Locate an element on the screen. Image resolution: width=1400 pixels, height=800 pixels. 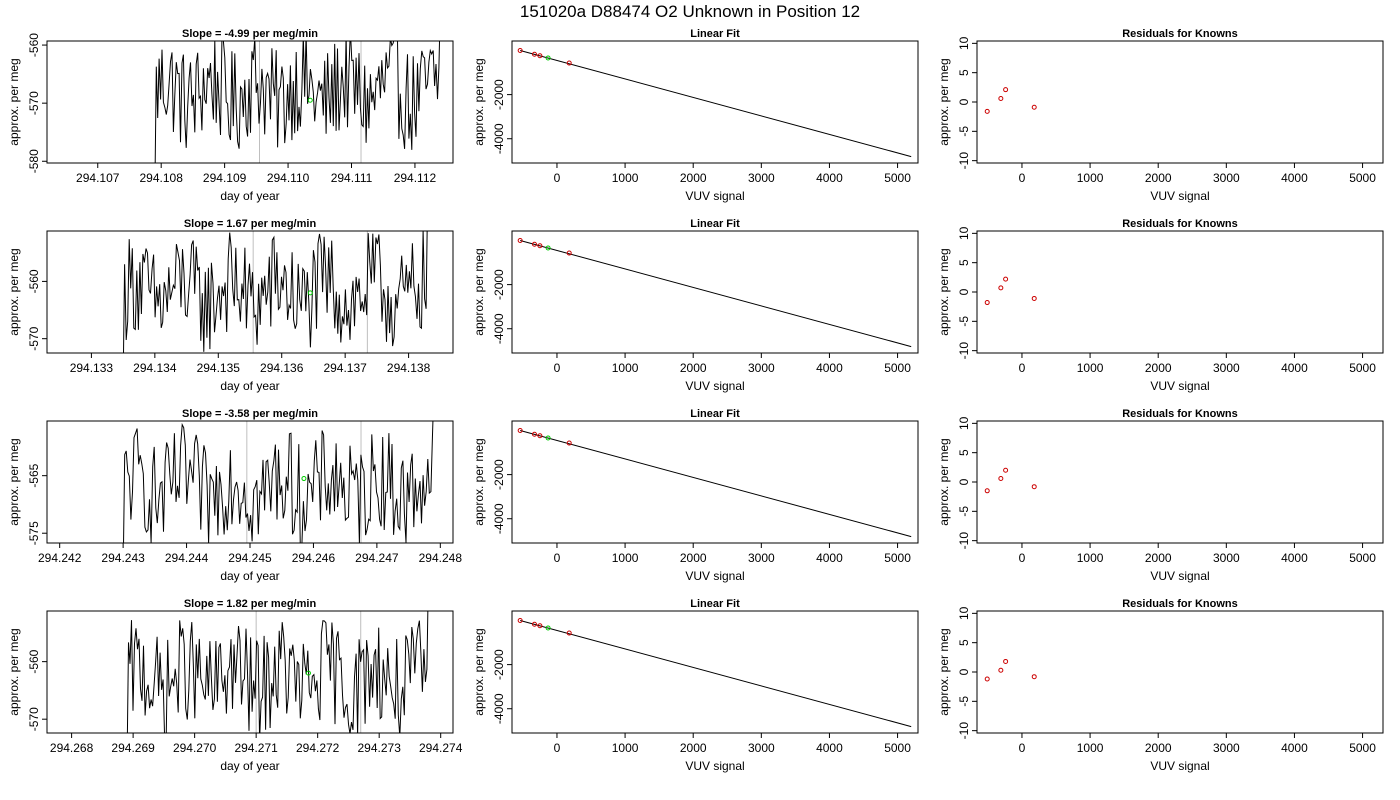
x-tick-label: 294.270 is located at coordinates (195, 748).